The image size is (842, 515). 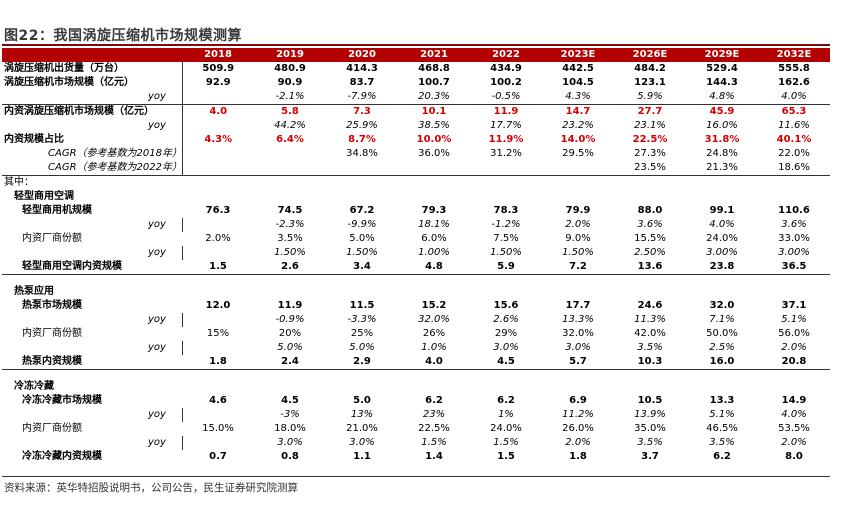 What do you see at coordinates (506, 305) in the screenshot?
I see `table-cell: 15.6` at bounding box center [506, 305].